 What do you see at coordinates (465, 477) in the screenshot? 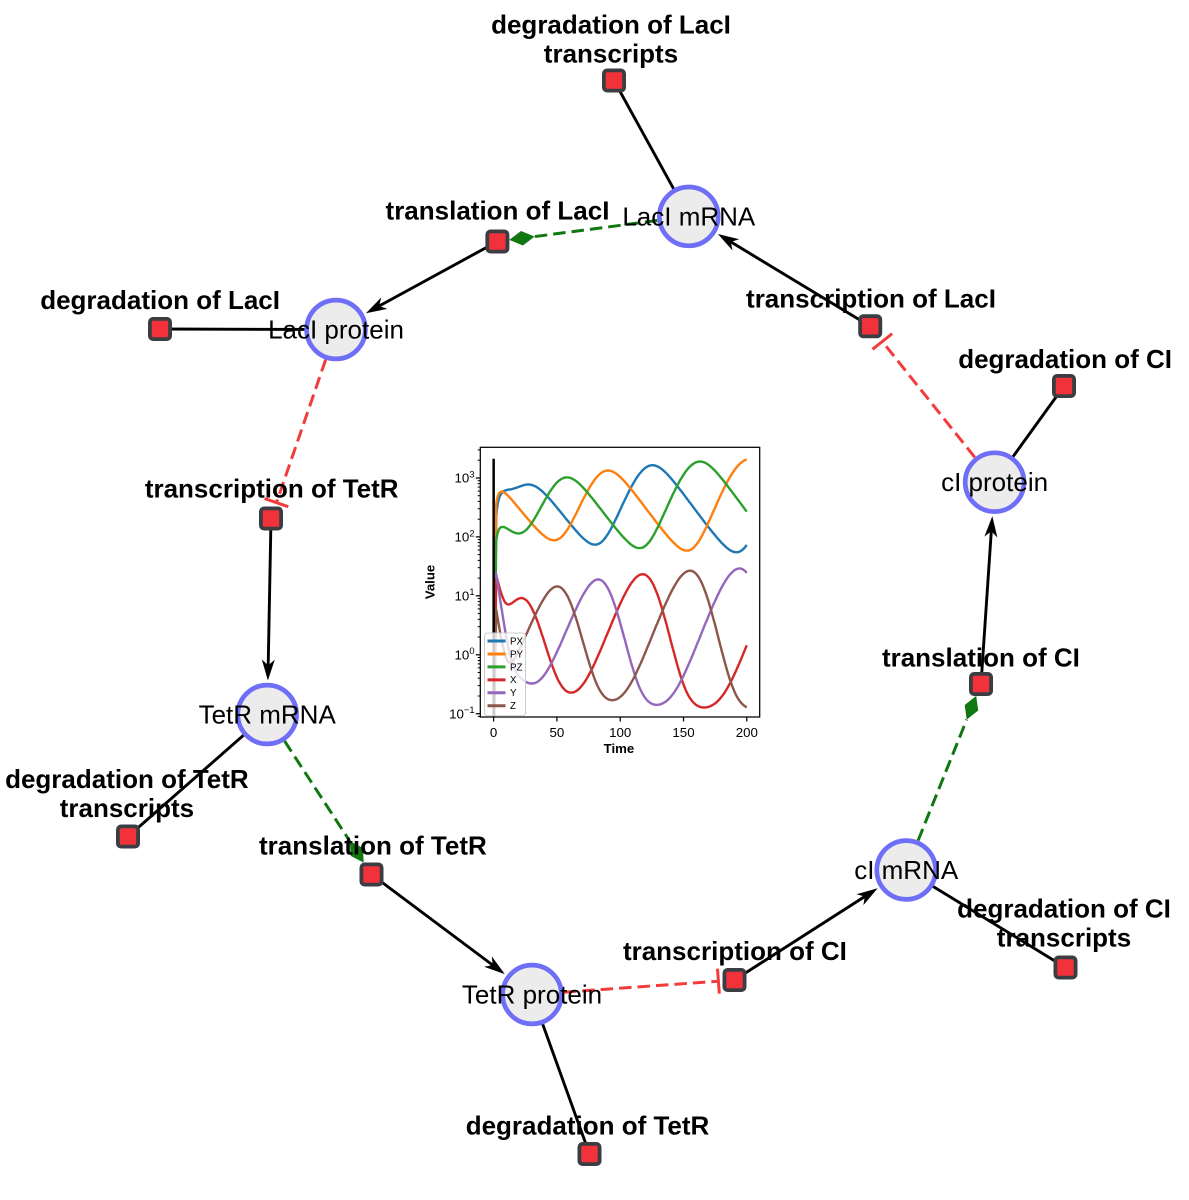
I see `svg-text: 103` at bounding box center [465, 477].